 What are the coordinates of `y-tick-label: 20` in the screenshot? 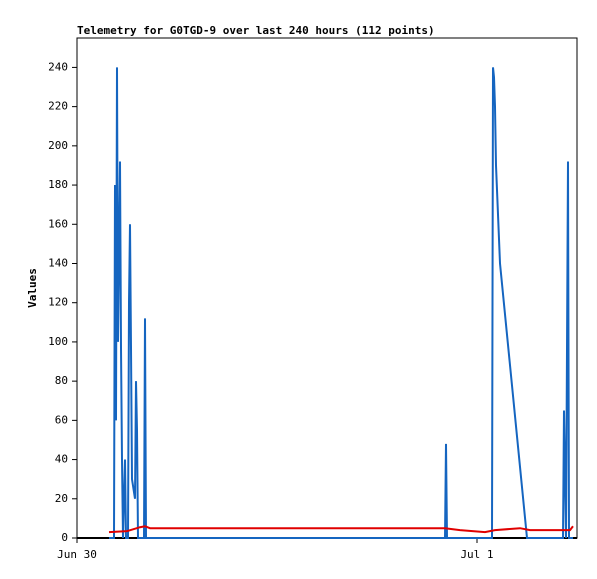 It's located at (61, 498).